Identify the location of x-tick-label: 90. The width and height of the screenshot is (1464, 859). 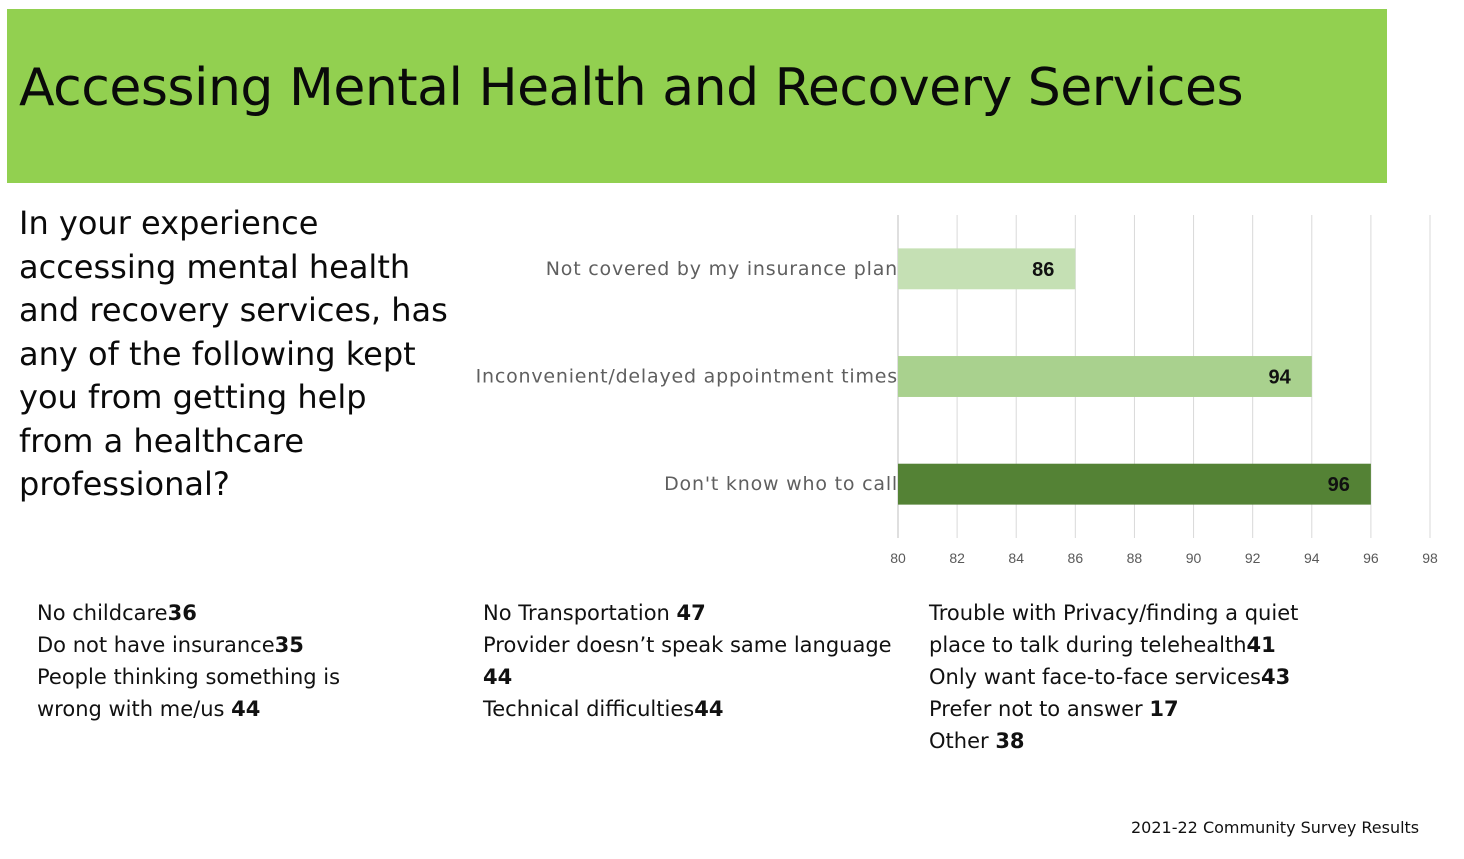
(1194, 558).